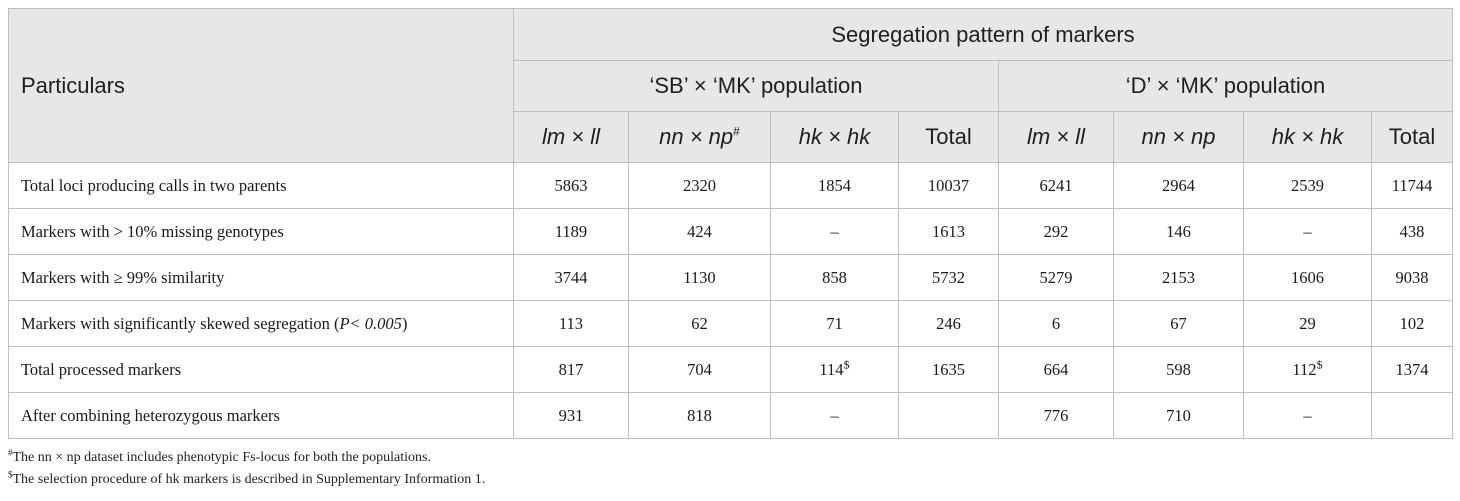 The image size is (1460, 501). I want to click on table-cell: 1606, so click(1307, 277).